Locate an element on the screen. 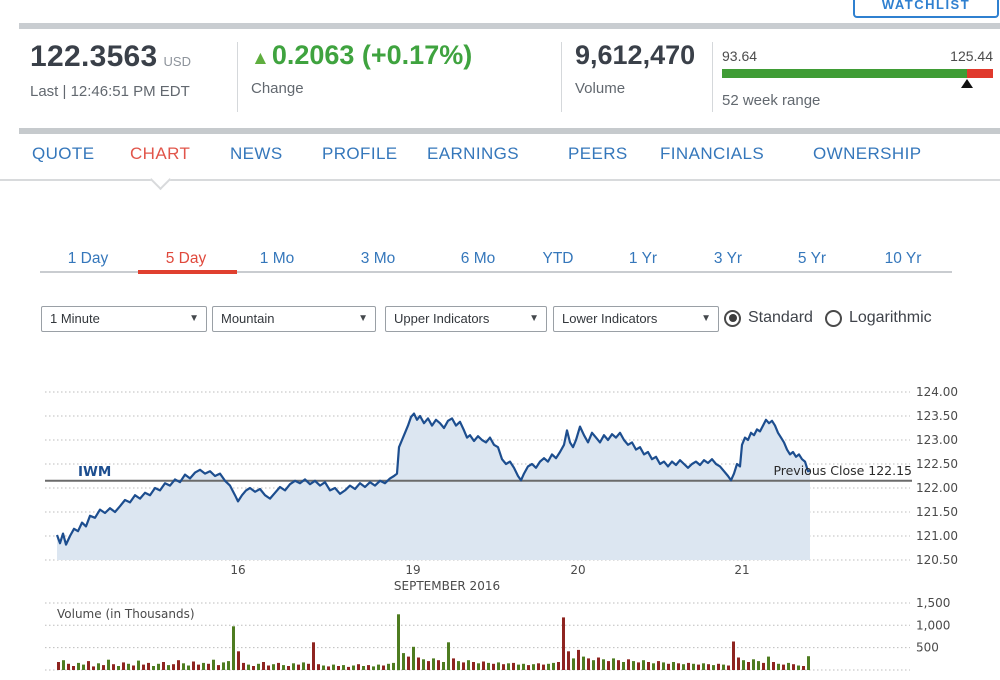  volume-bars is located at coordinates (433, 642).